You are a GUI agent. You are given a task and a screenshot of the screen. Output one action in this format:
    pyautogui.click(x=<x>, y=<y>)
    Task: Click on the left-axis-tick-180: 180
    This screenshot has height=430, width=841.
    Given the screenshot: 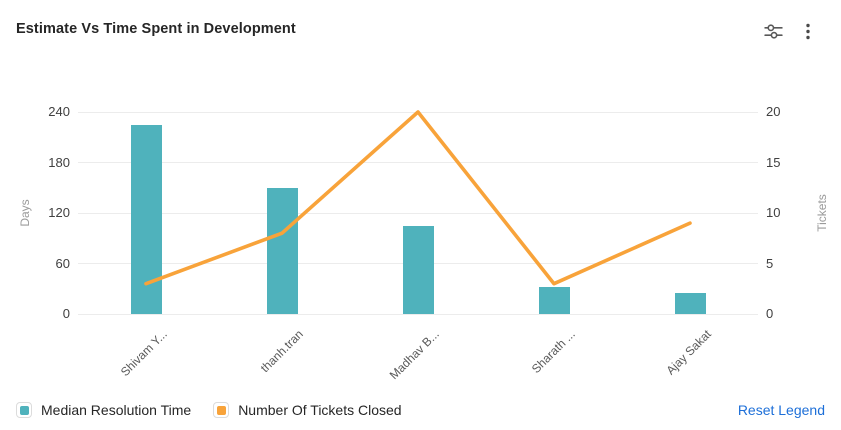 What is the action you would take?
    pyautogui.click(x=59, y=162)
    